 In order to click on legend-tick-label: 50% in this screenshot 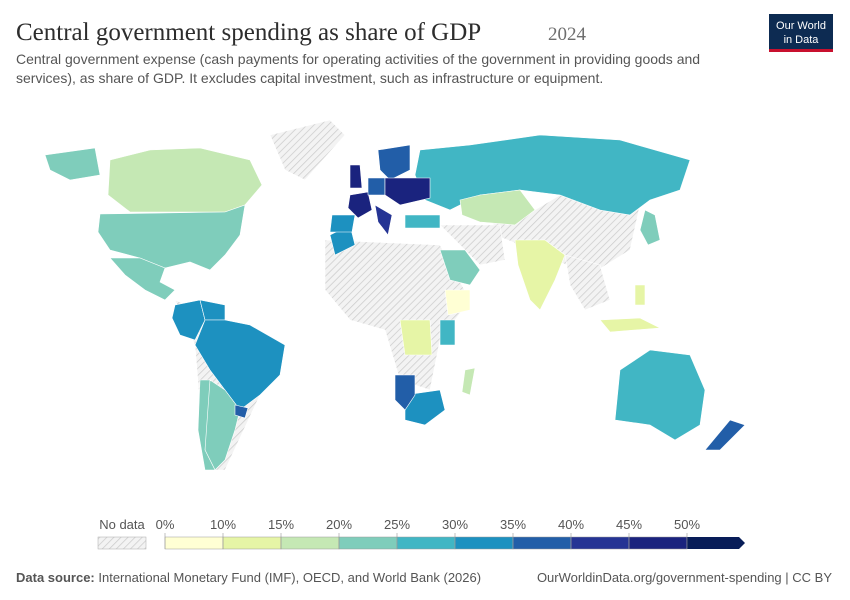, I will do `click(687, 524)`.